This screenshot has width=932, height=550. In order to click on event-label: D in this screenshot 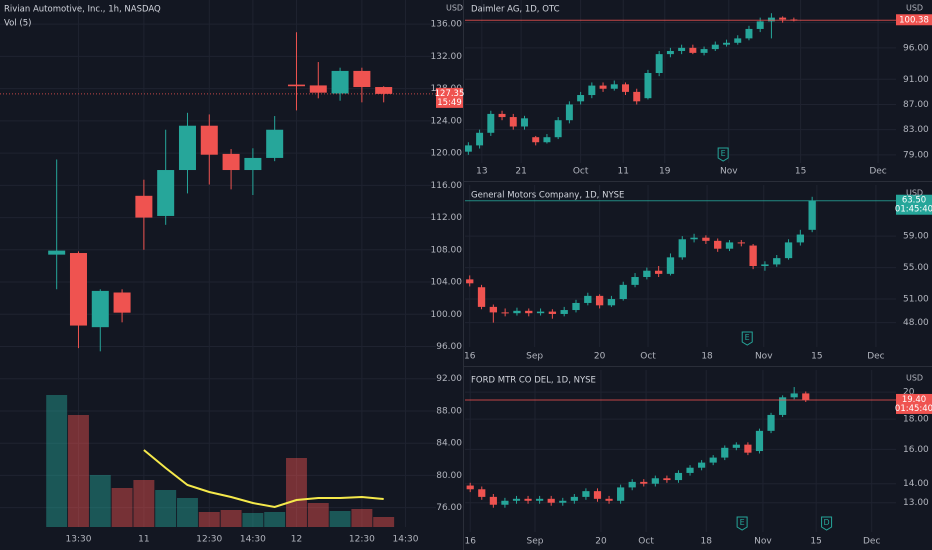, I will do `click(826, 522)`.